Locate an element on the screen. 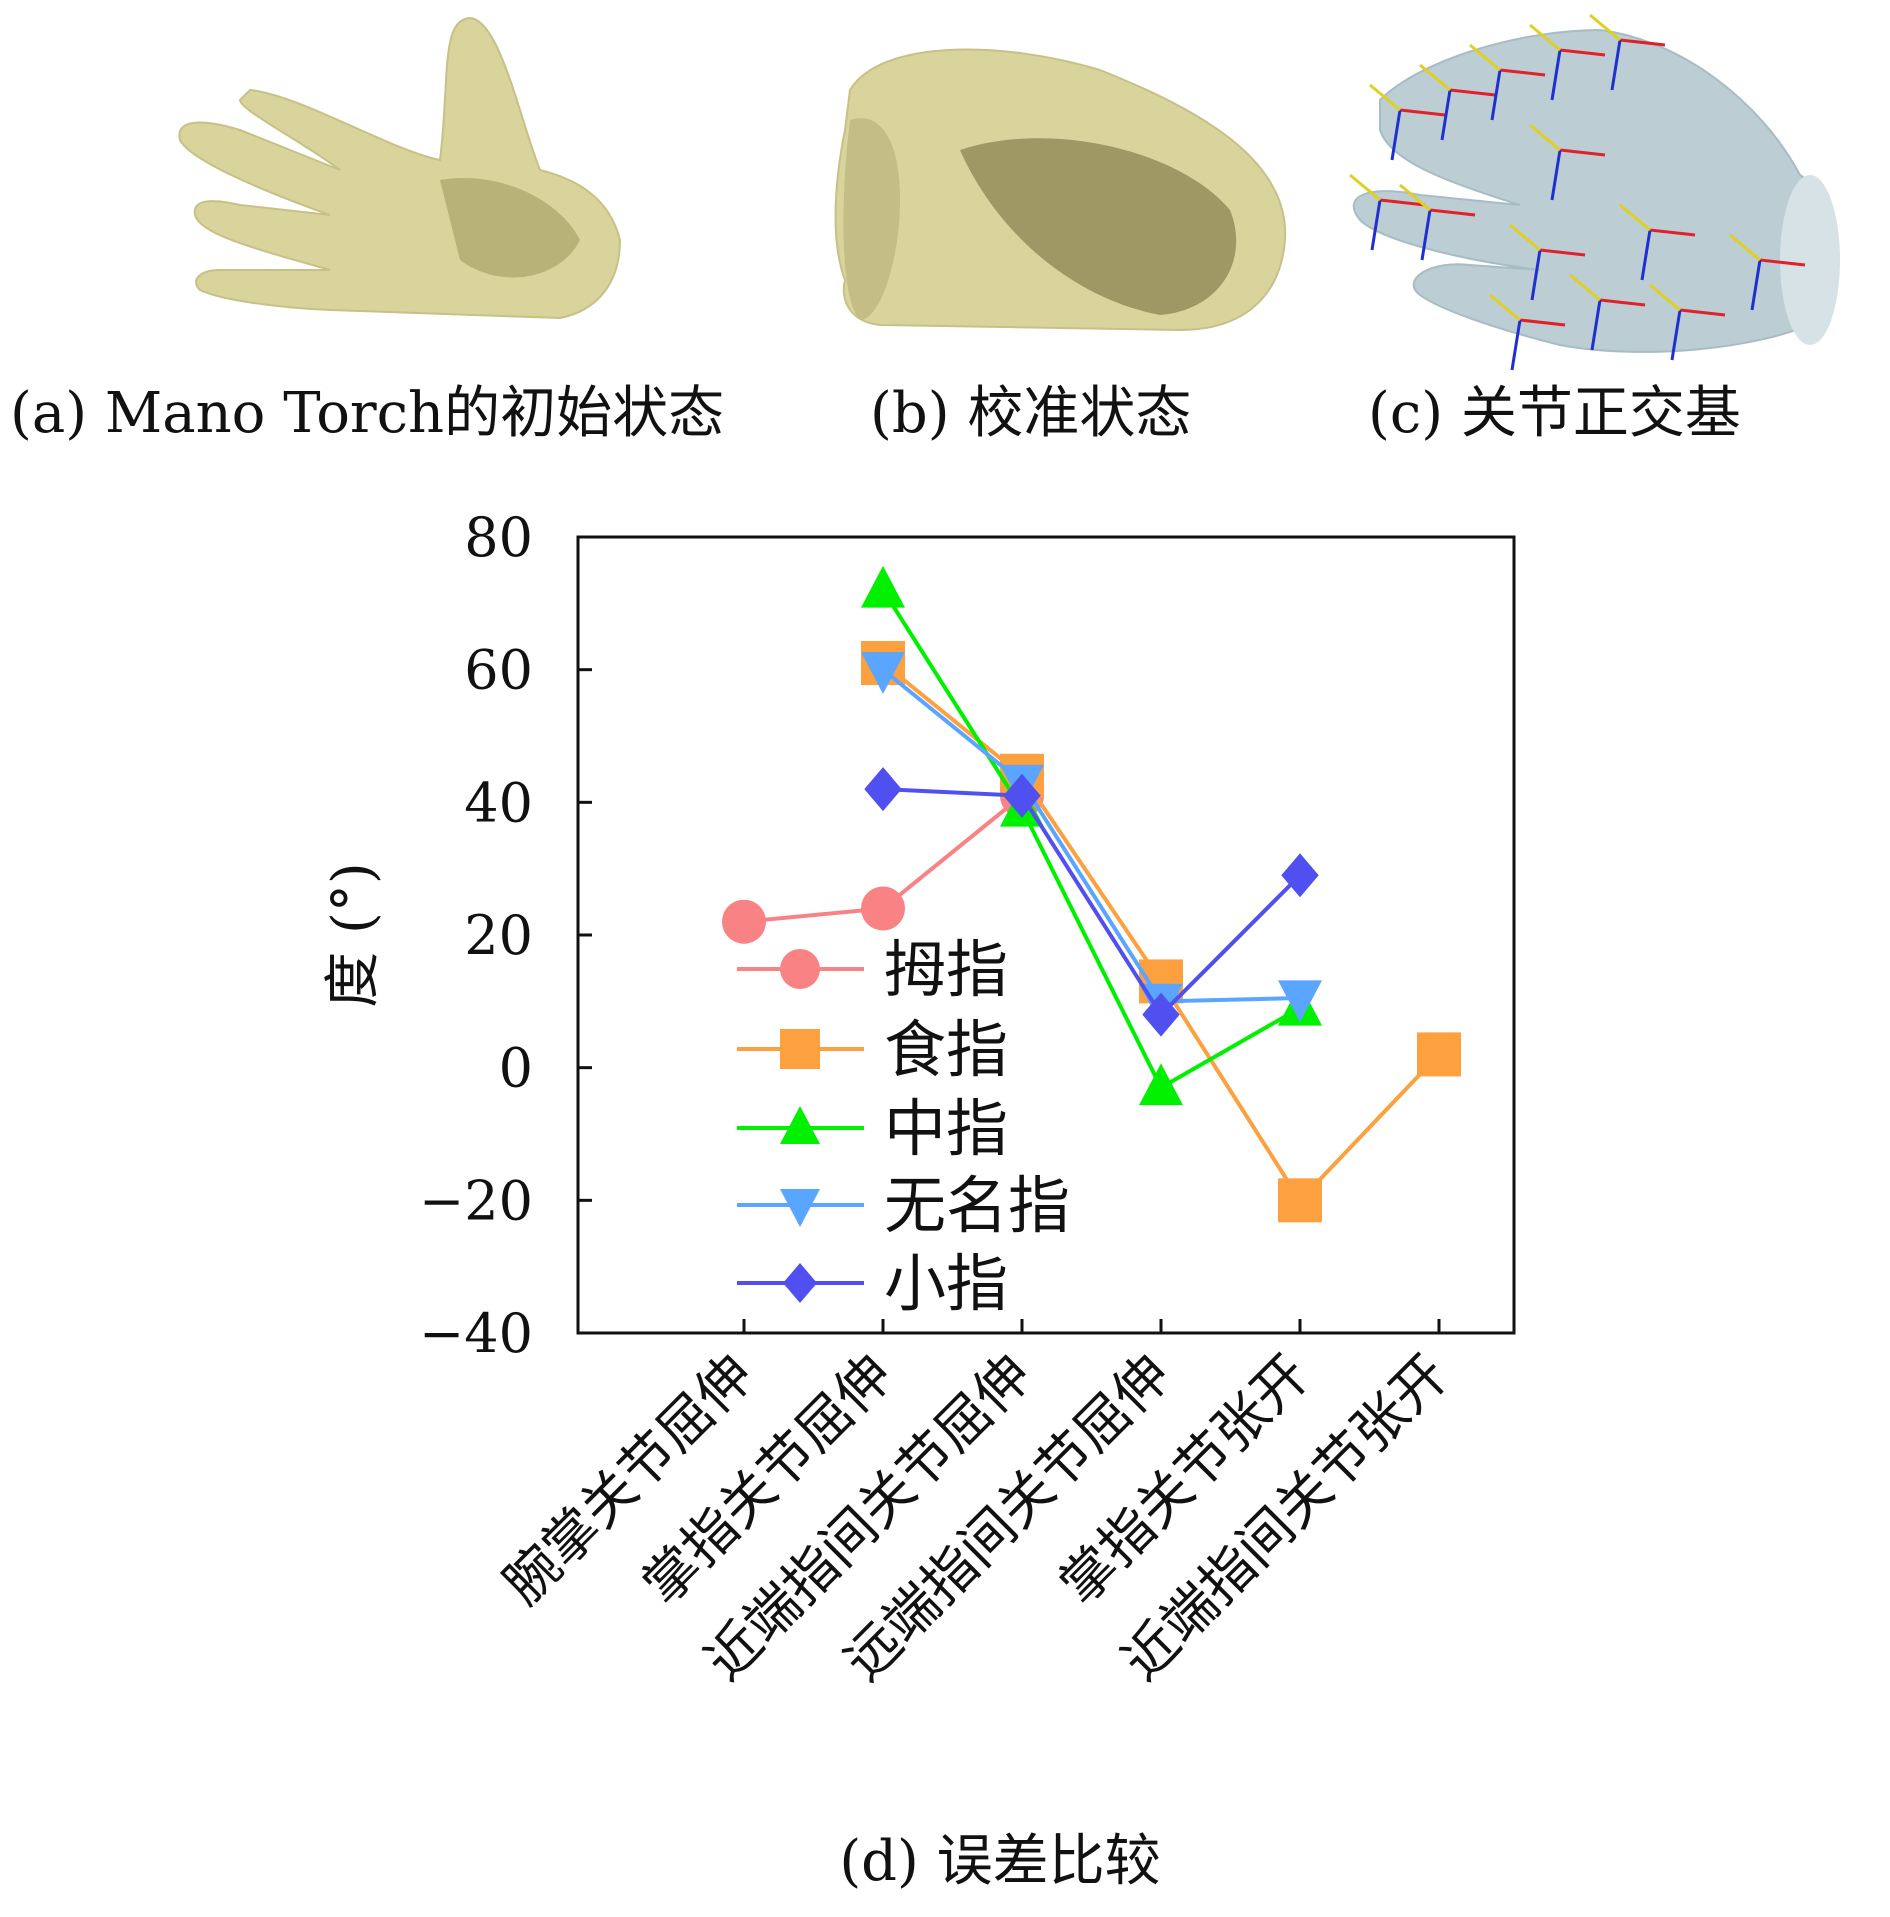 The image size is (1890, 1917). caption-c: (c) 关节正交基 is located at coordinates (1554, 413).